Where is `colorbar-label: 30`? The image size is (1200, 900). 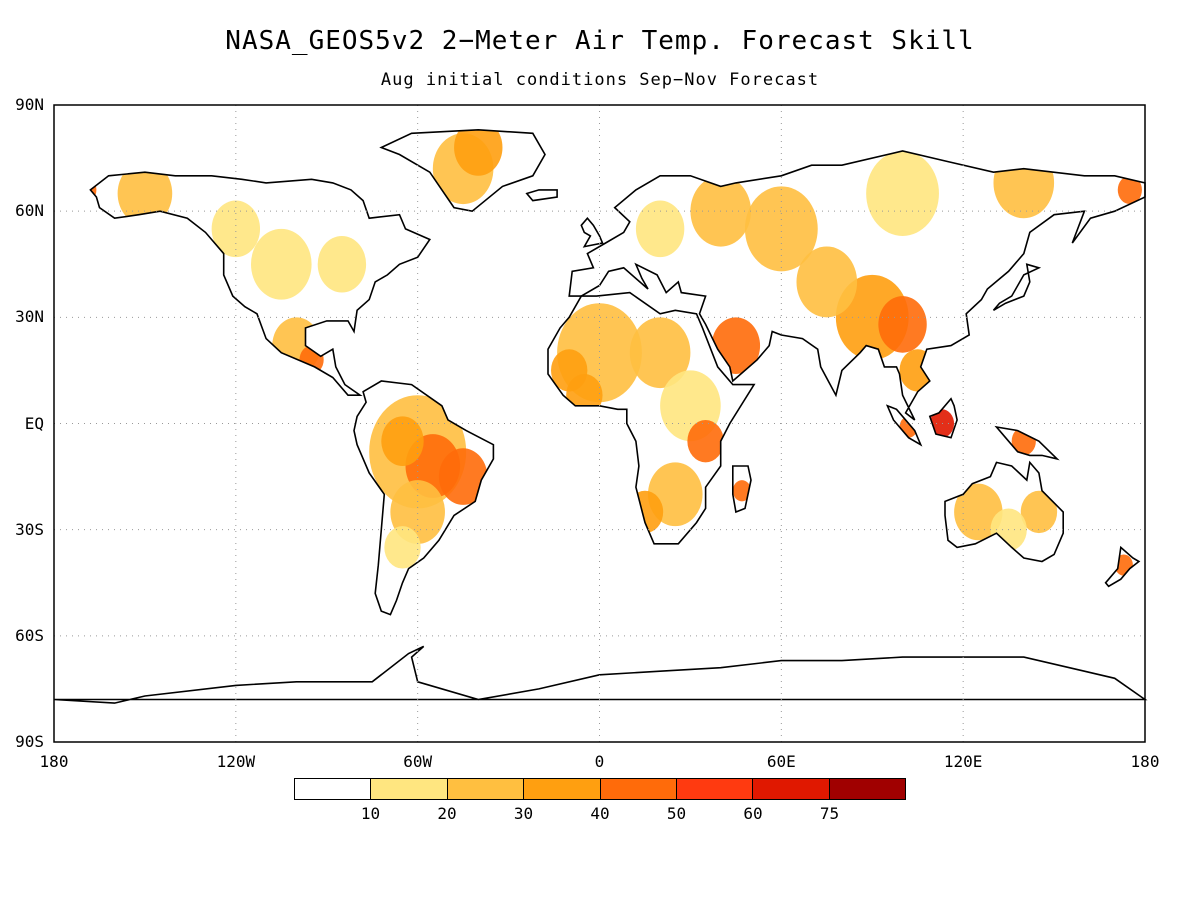 colorbar-label: 30 is located at coordinates (523, 813).